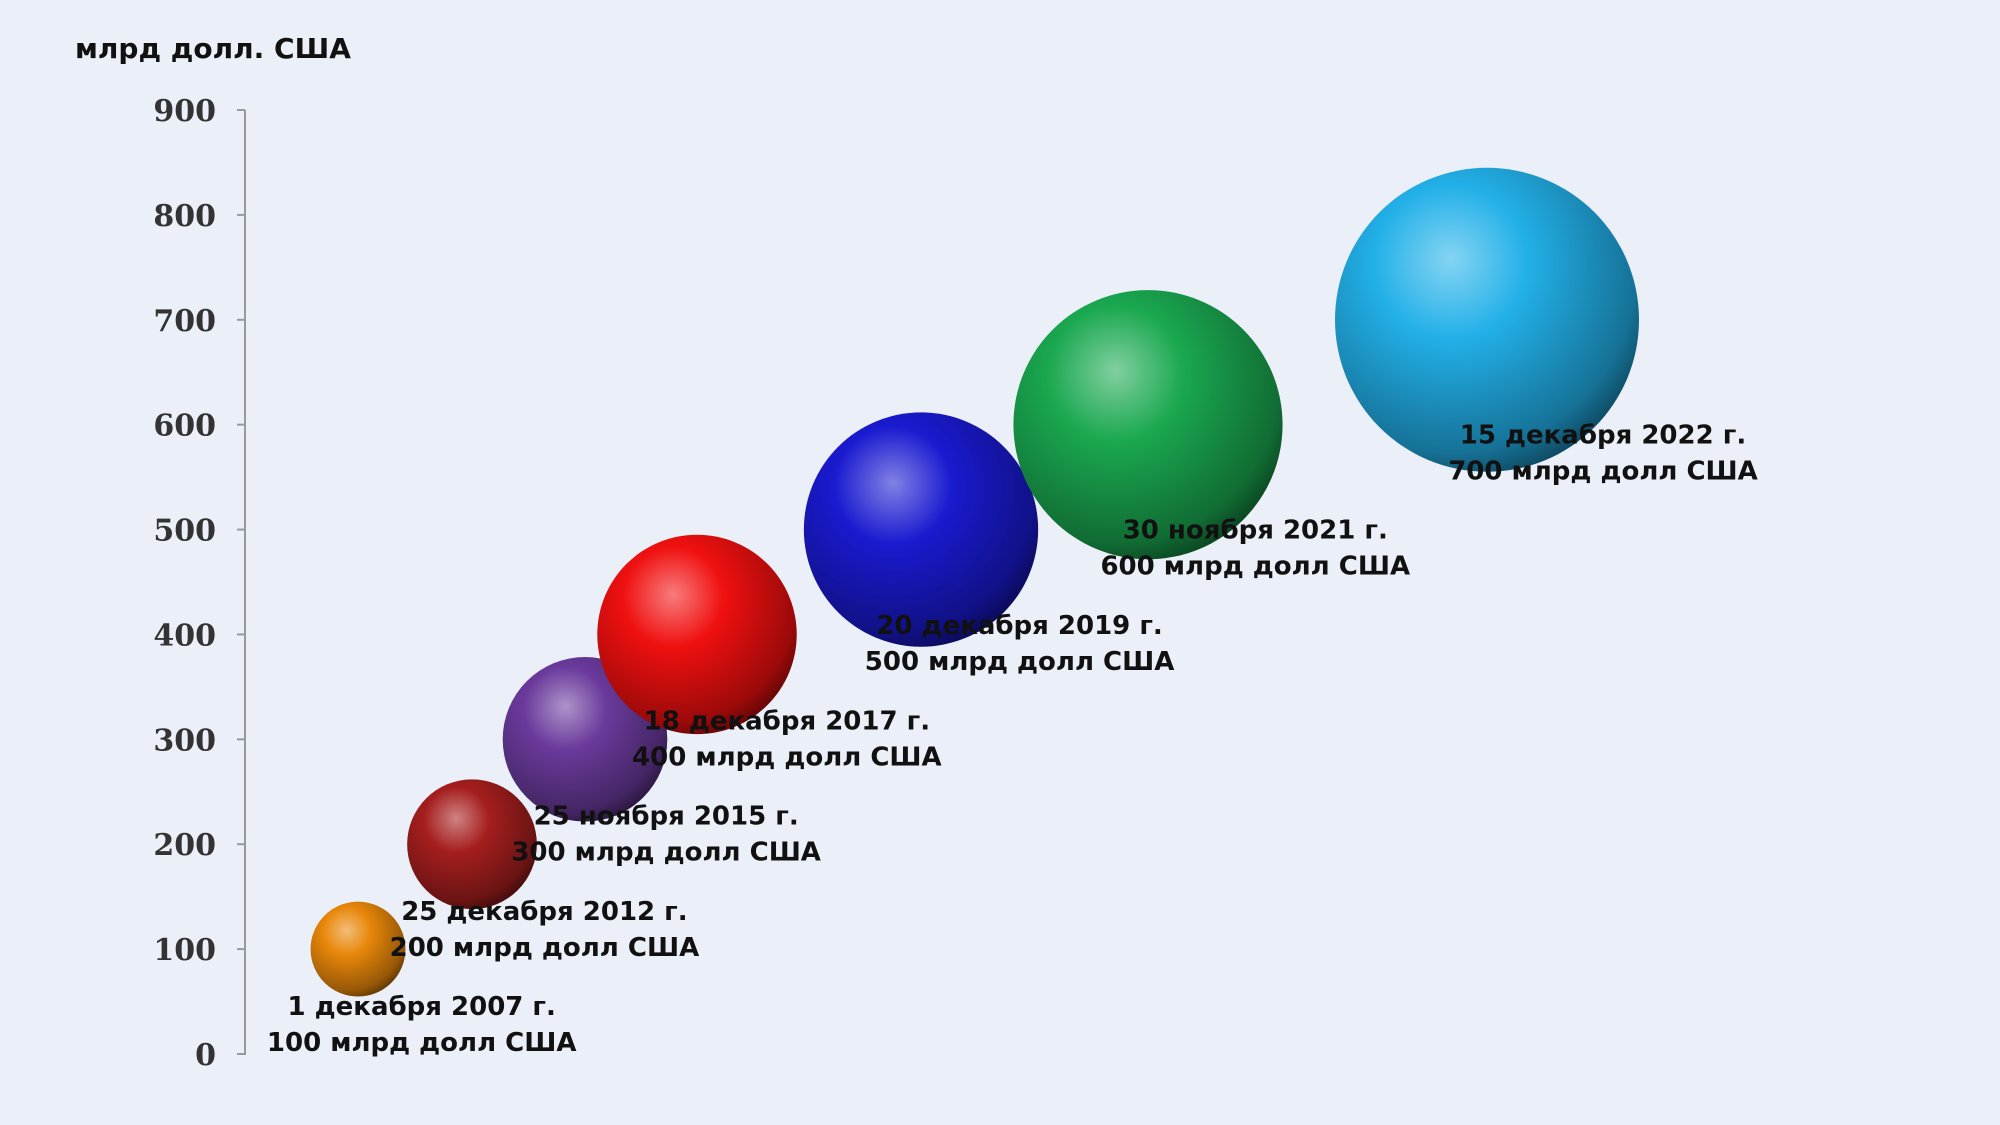  I want to click on point-date-label: 30 ноября 2021 г., so click(1255, 531).